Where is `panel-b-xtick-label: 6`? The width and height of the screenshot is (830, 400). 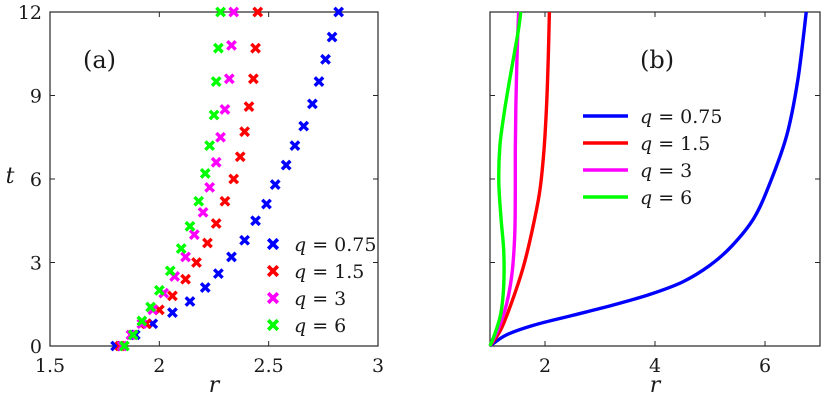 panel-b-xtick-label: 6 is located at coordinates (765, 366).